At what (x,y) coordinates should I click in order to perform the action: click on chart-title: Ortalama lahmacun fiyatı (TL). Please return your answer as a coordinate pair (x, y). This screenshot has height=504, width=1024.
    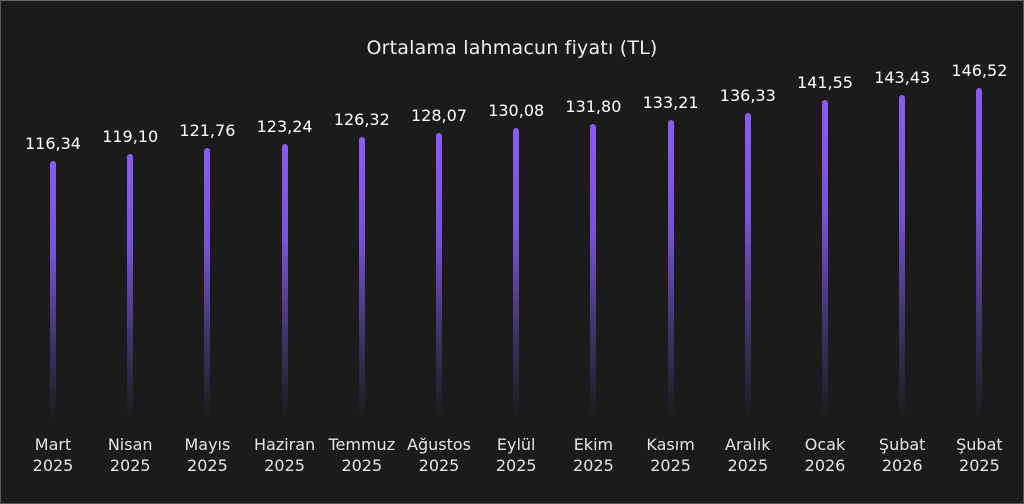
    Looking at the image, I should click on (512, 48).